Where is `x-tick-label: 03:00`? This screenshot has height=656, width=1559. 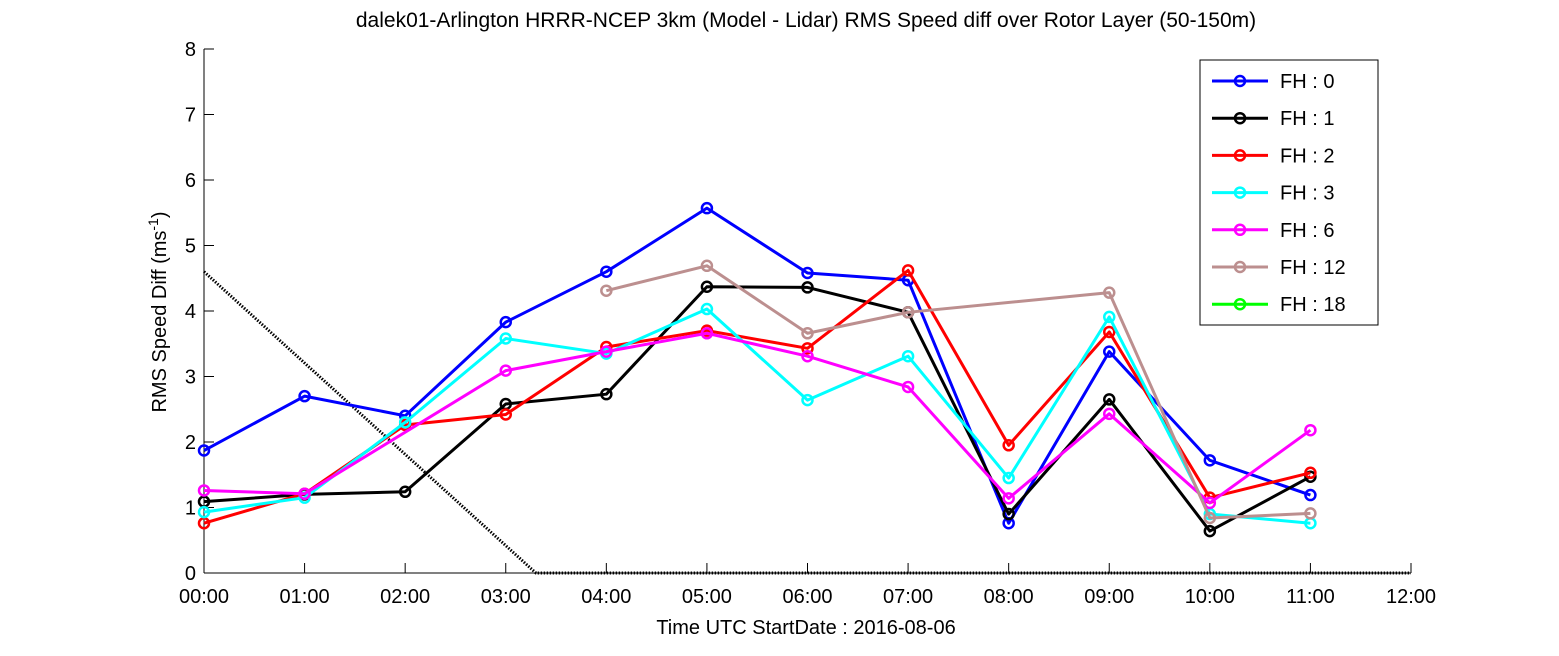 x-tick-label: 03:00 is located at coordinates (506, 597).